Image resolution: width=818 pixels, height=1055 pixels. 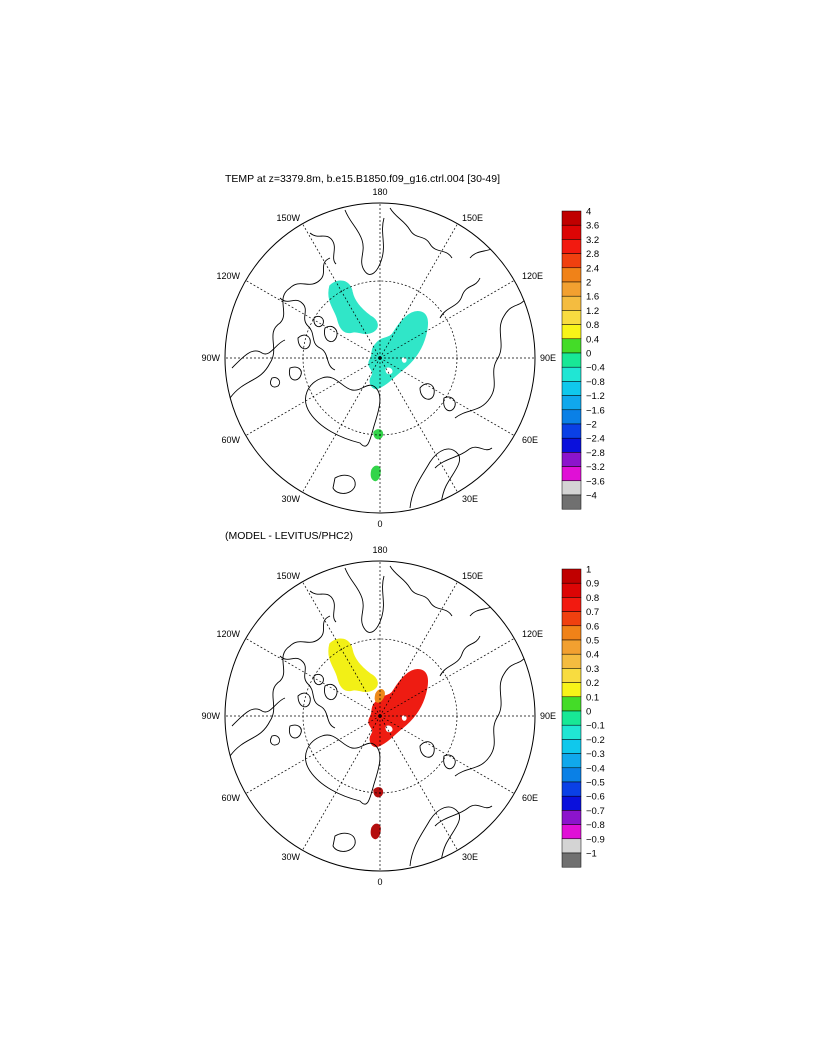 I want to click on longitude-label-right: 90E, so click(x=548, y=716).